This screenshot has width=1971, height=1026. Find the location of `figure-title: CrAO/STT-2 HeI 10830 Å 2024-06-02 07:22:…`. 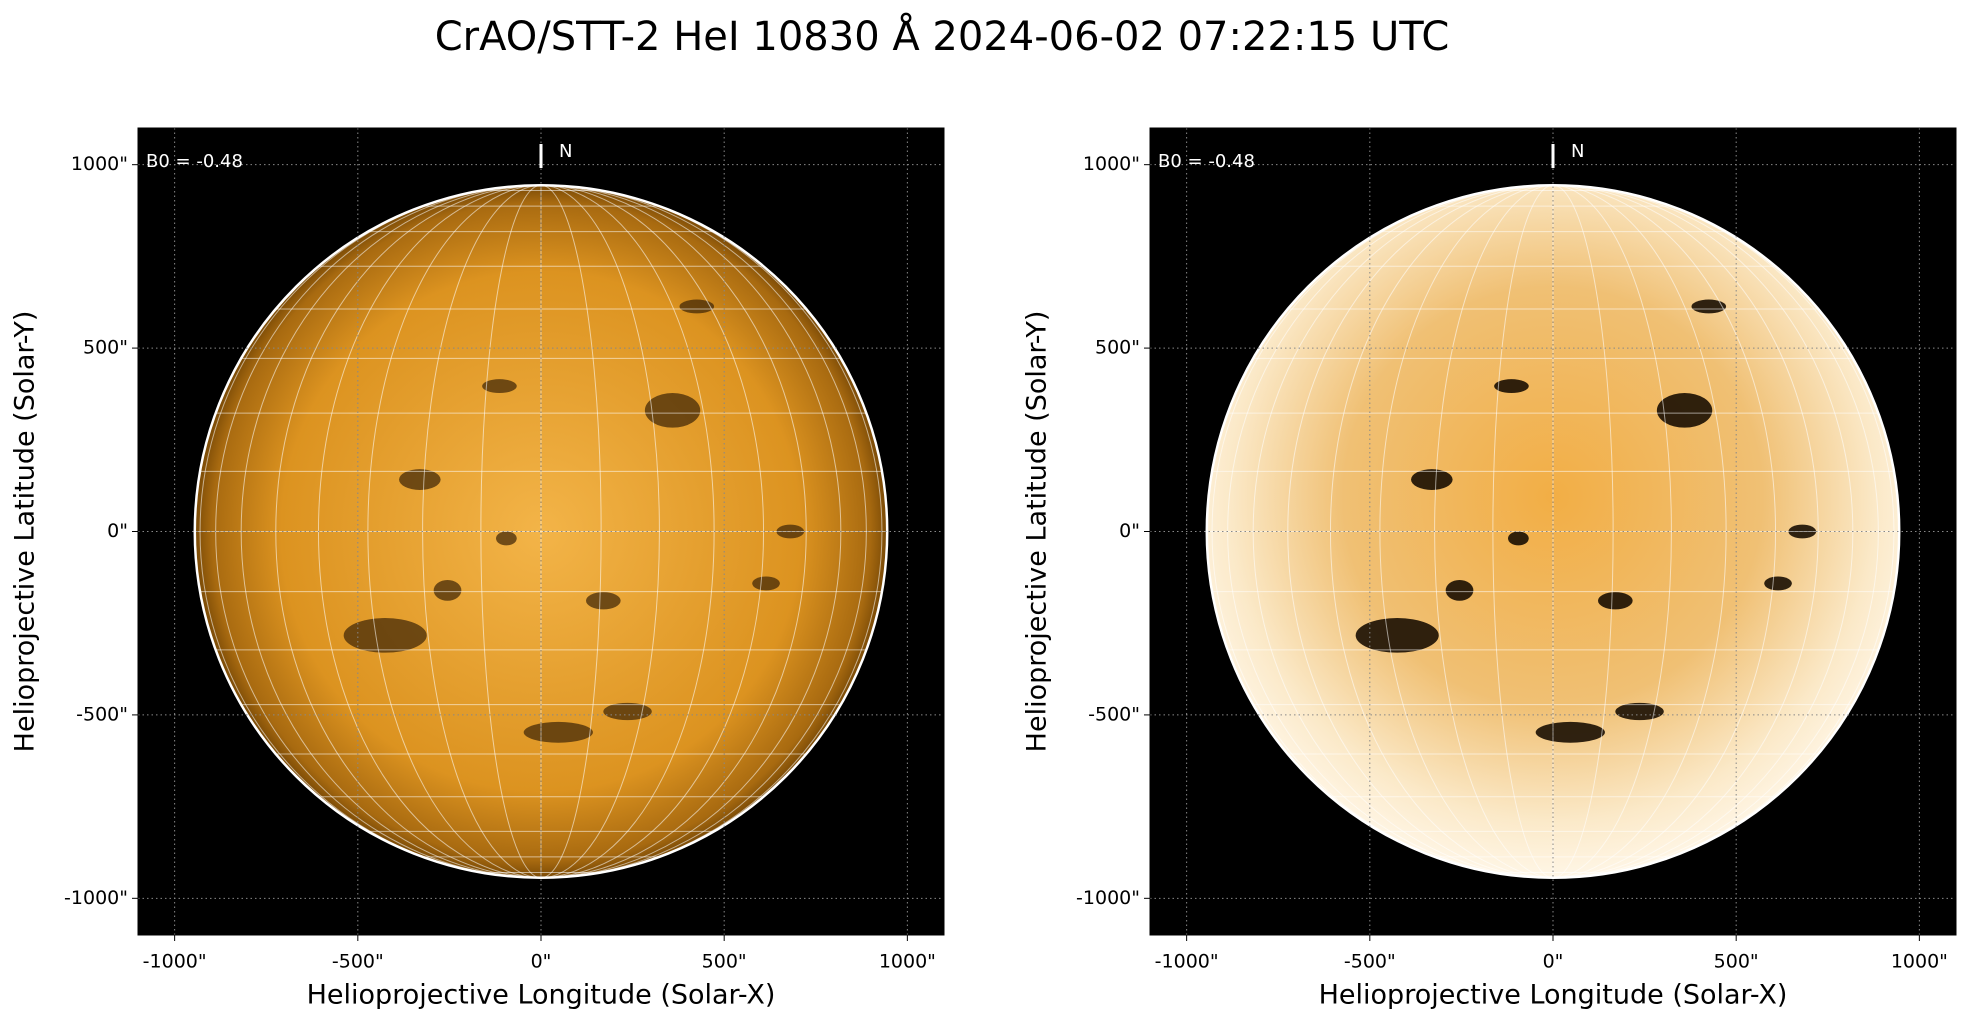

figure-title: CrAO/STT-2 HeI 10830 Å 2024-06-02 07:22:… is located at coordinates (942, 36).